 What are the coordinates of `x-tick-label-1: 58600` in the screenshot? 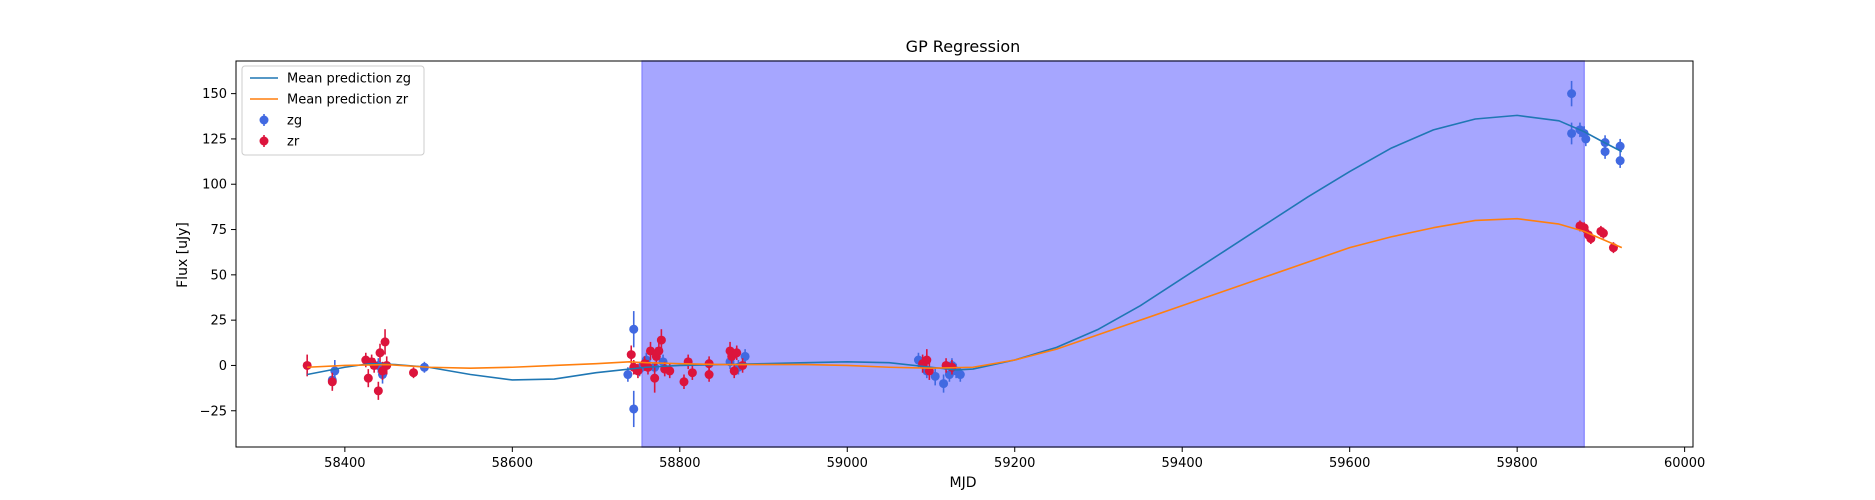 It's located at (512, 463).